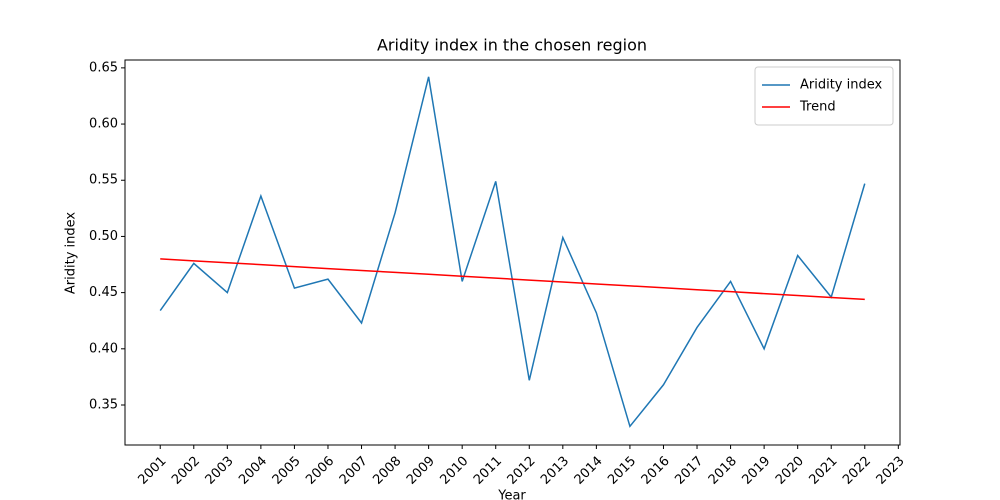 The height and width of the screenshot is (500, 1000). What do you see at coordinates (891, 471) in the screenshot?
I see `x-tick-label: 2023` at bounding box center [891, 471].